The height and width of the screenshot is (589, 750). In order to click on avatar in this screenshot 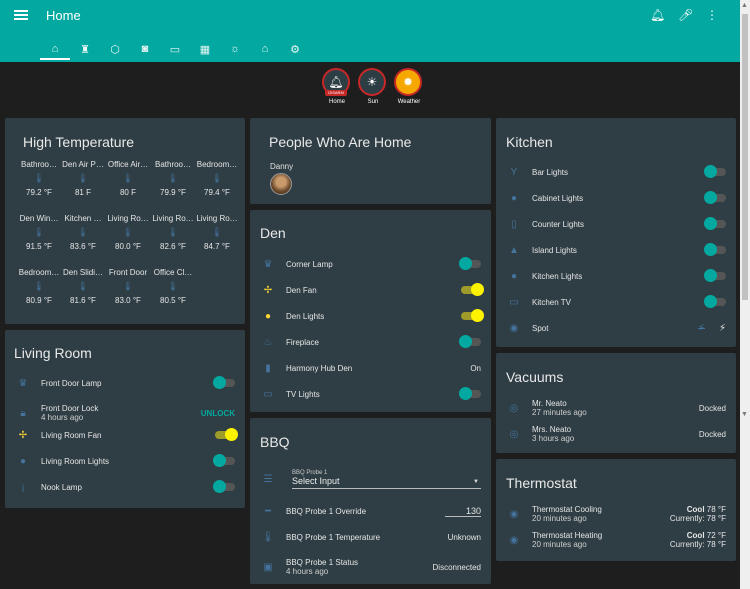, I will do `click(281, 184)`.